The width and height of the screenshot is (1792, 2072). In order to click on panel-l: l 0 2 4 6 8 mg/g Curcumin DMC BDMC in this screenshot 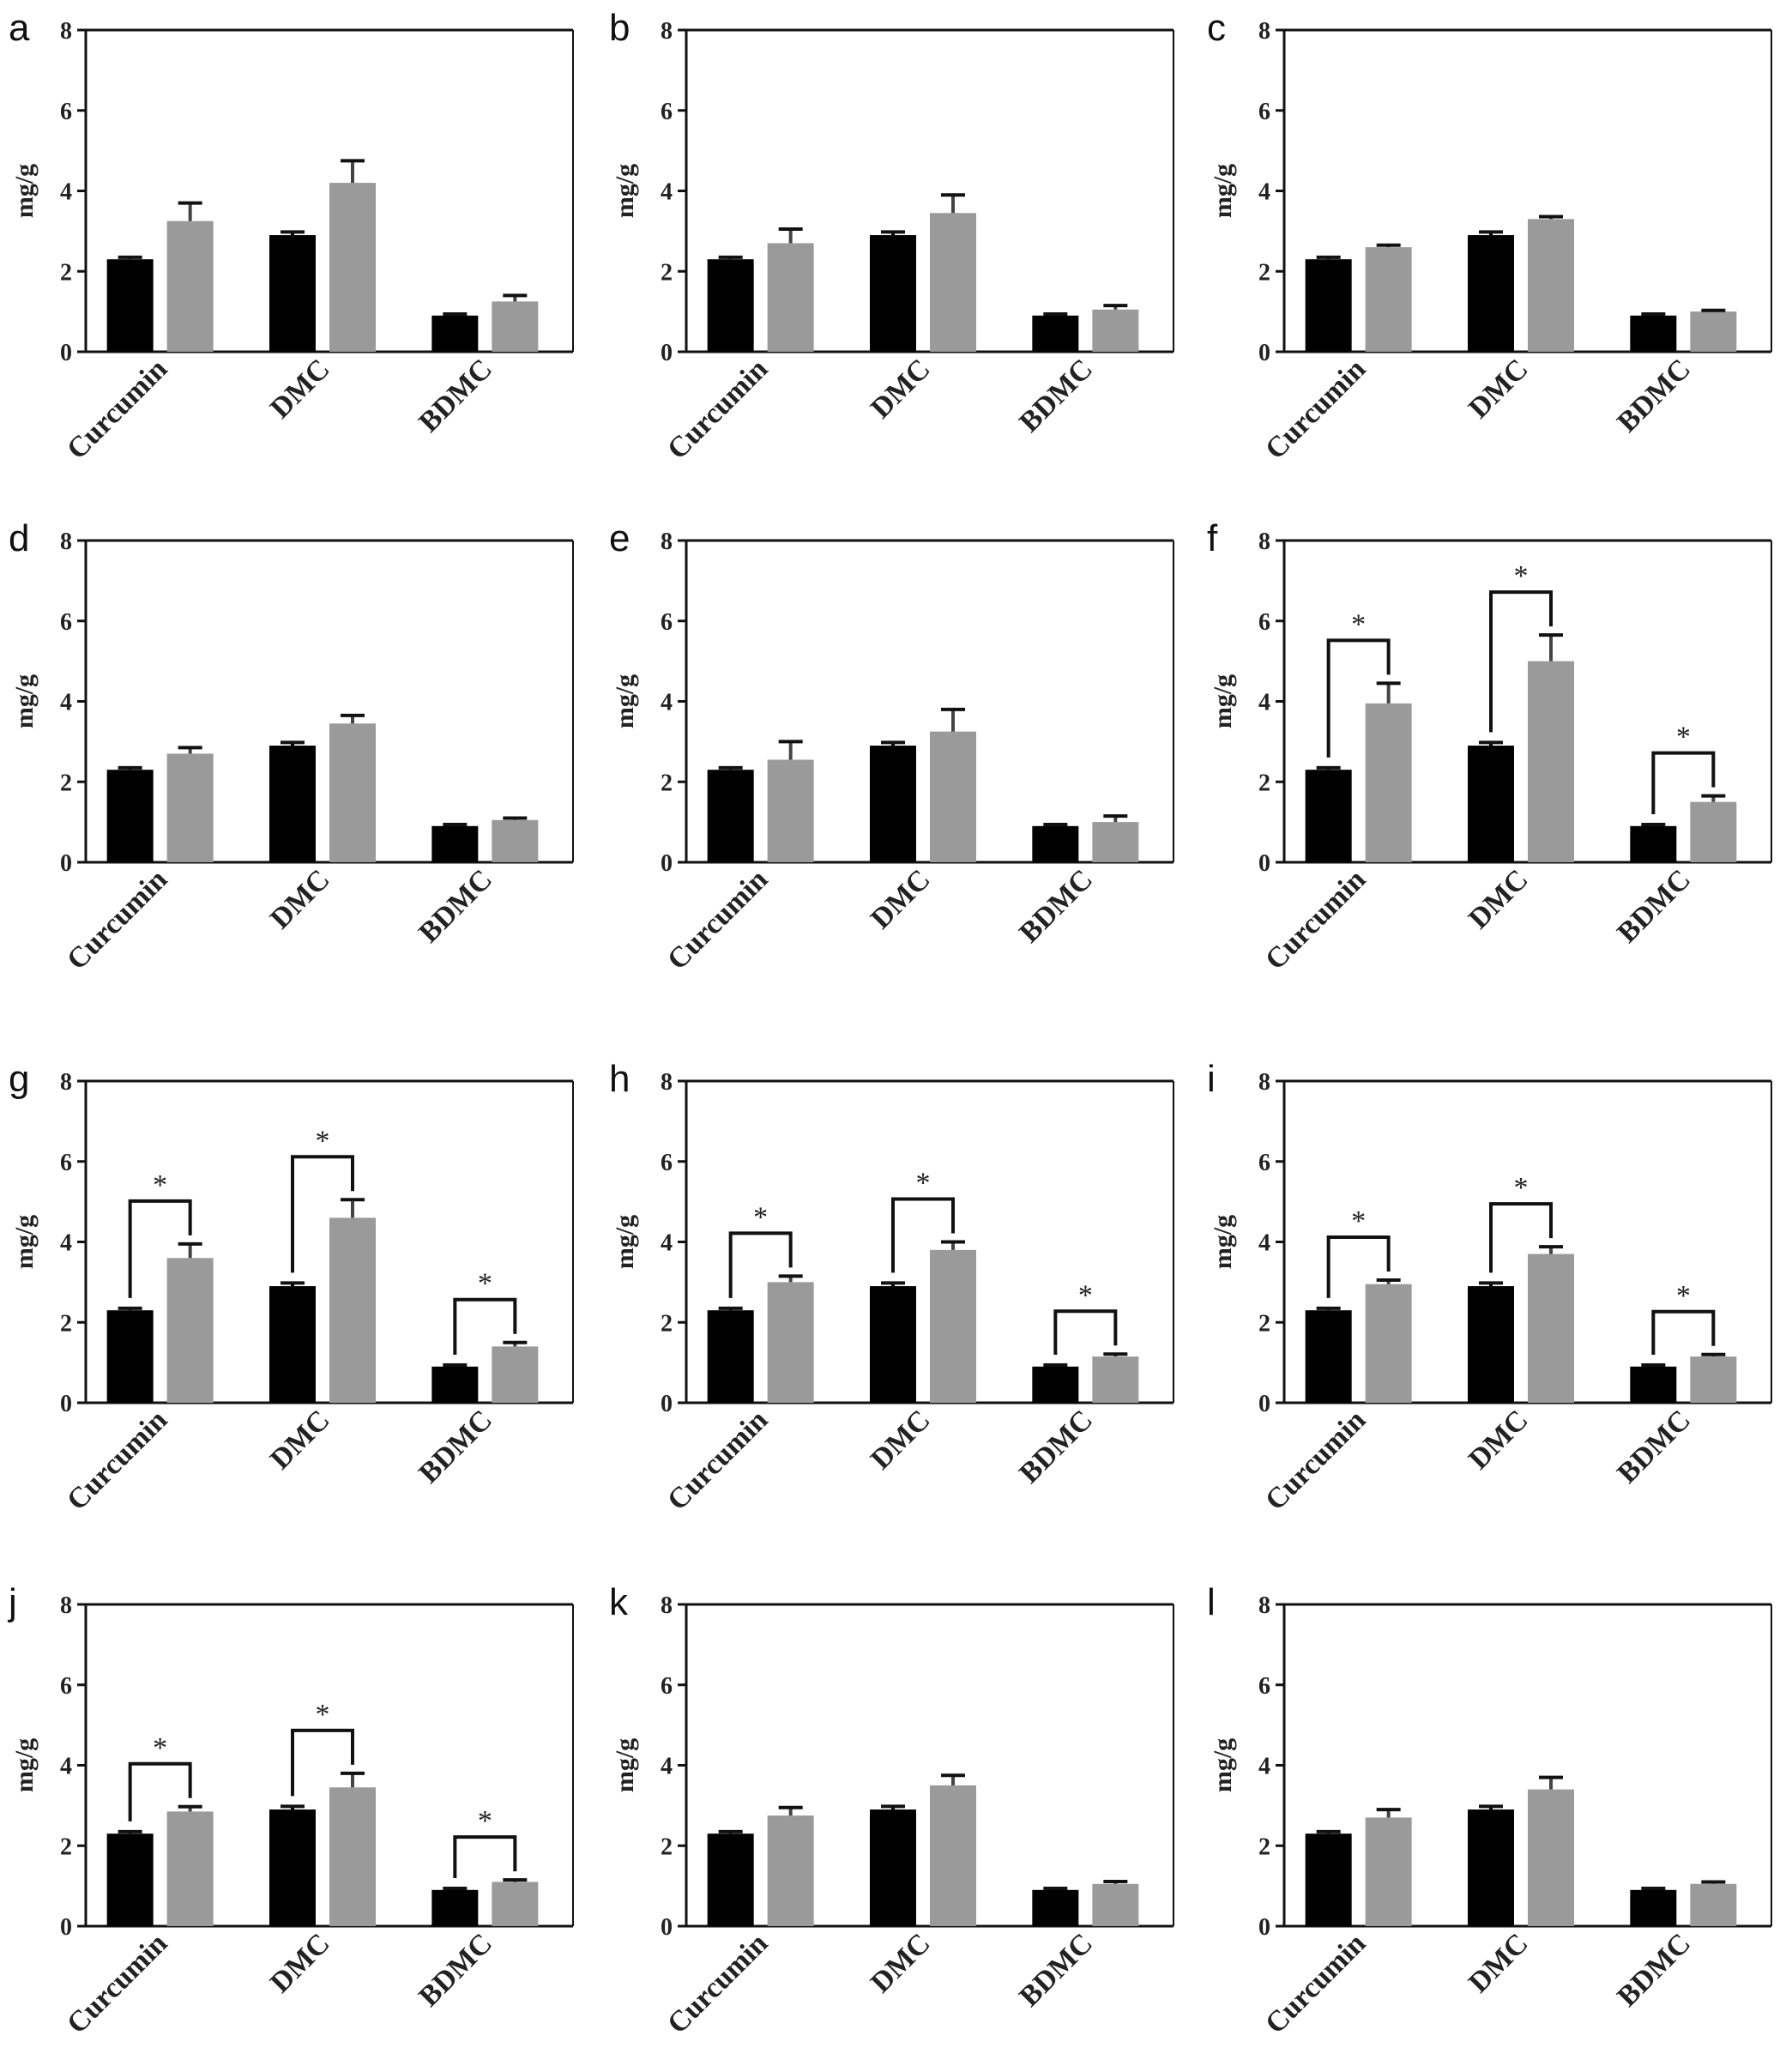, I will do `click(1489, 1810)`.